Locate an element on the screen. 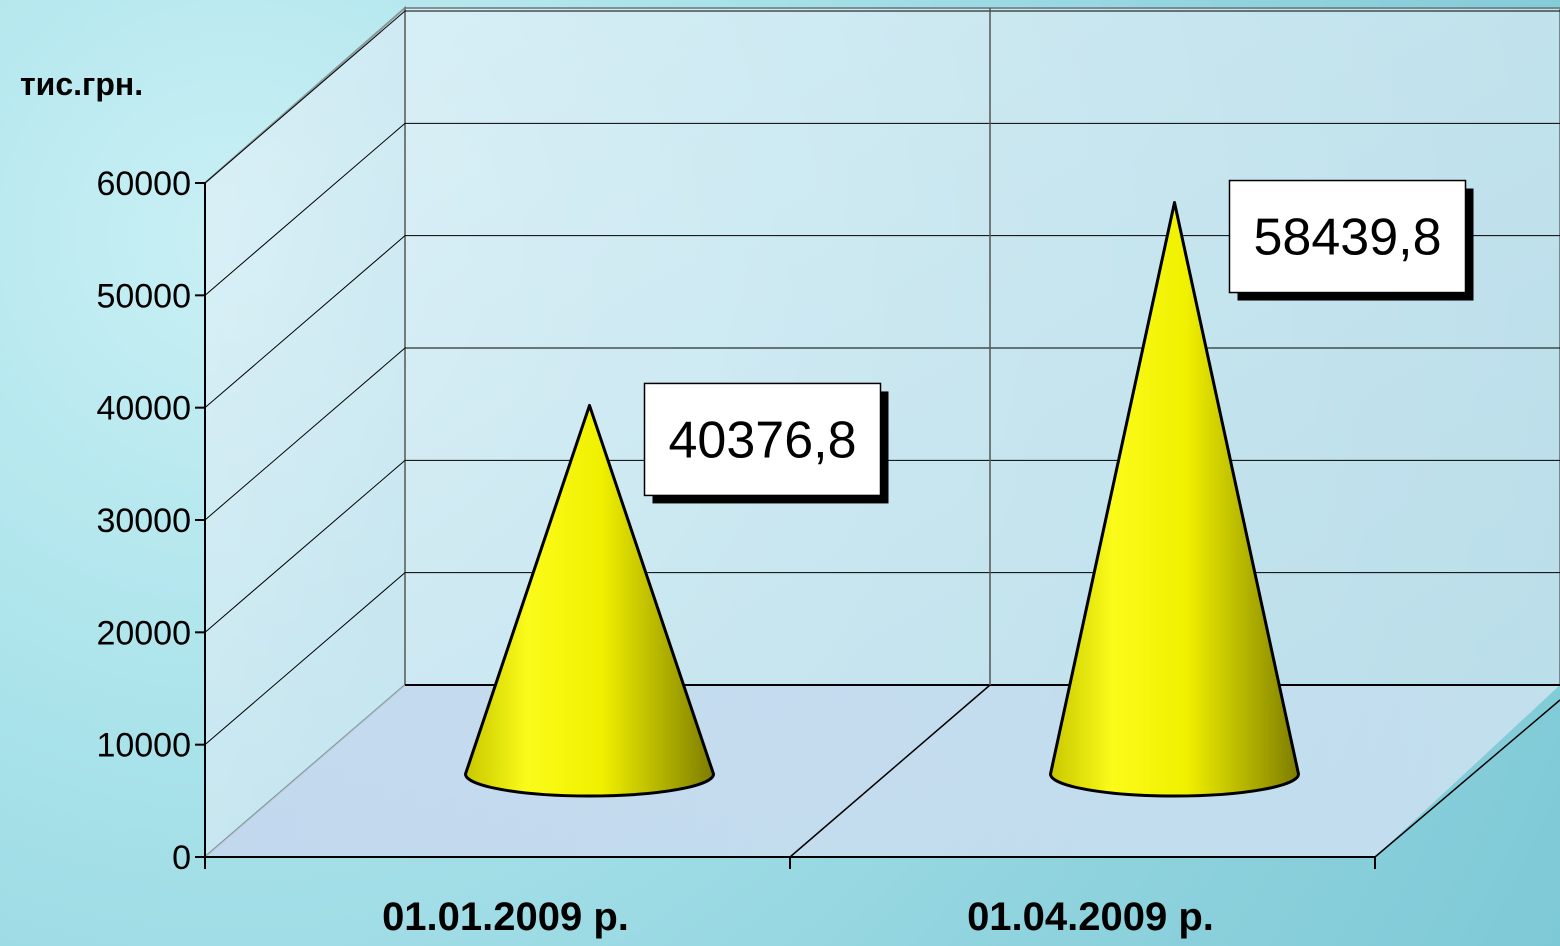  y-tick-label: 30000 is located at coordinates (143, 521).